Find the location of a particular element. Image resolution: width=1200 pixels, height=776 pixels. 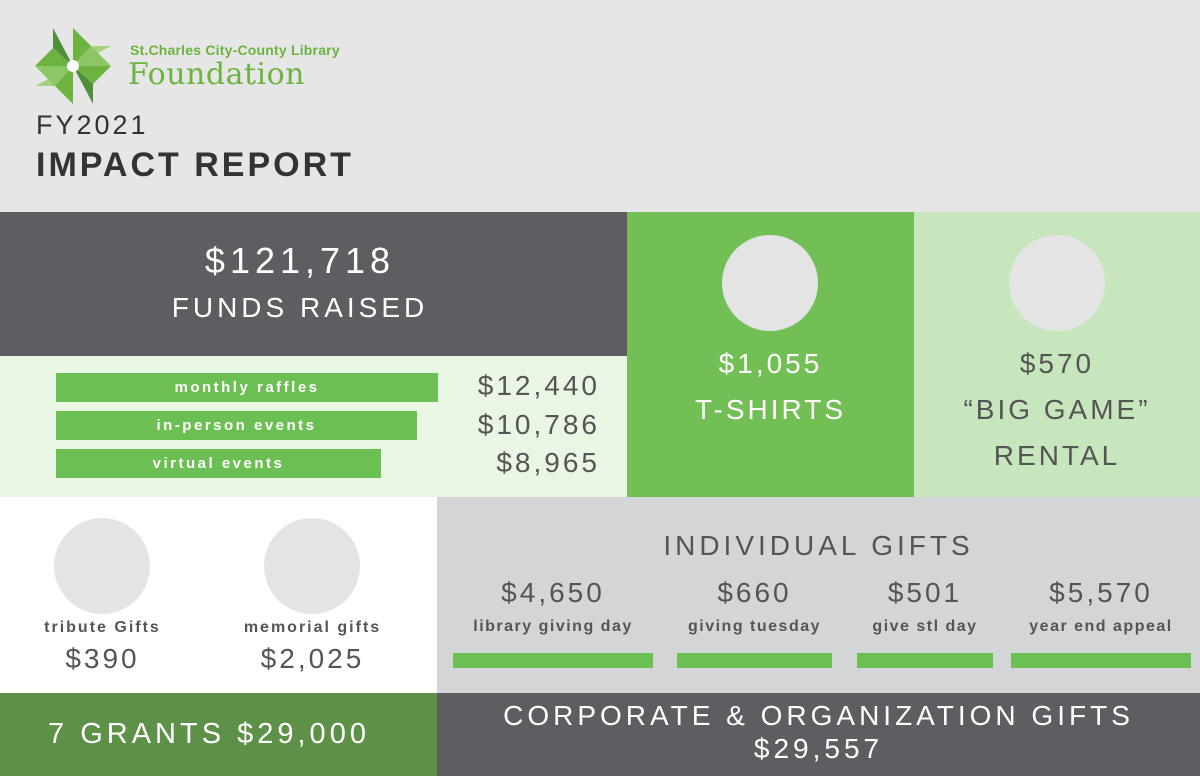

tribute-label: tribute Gifts is located at coordinates (102, 627).